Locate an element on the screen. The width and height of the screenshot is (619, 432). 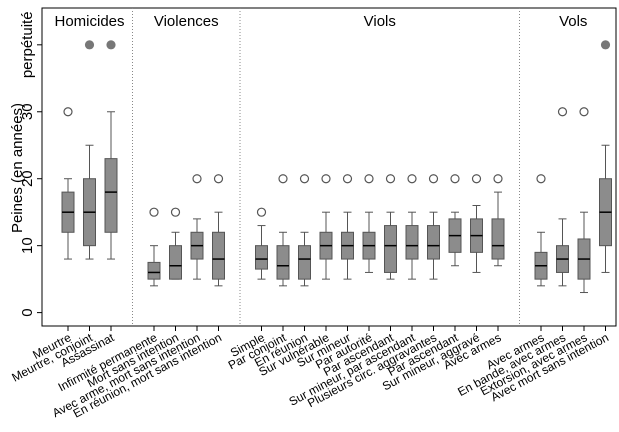
y-tick-label: 10 is located at coordinates (27, 245).